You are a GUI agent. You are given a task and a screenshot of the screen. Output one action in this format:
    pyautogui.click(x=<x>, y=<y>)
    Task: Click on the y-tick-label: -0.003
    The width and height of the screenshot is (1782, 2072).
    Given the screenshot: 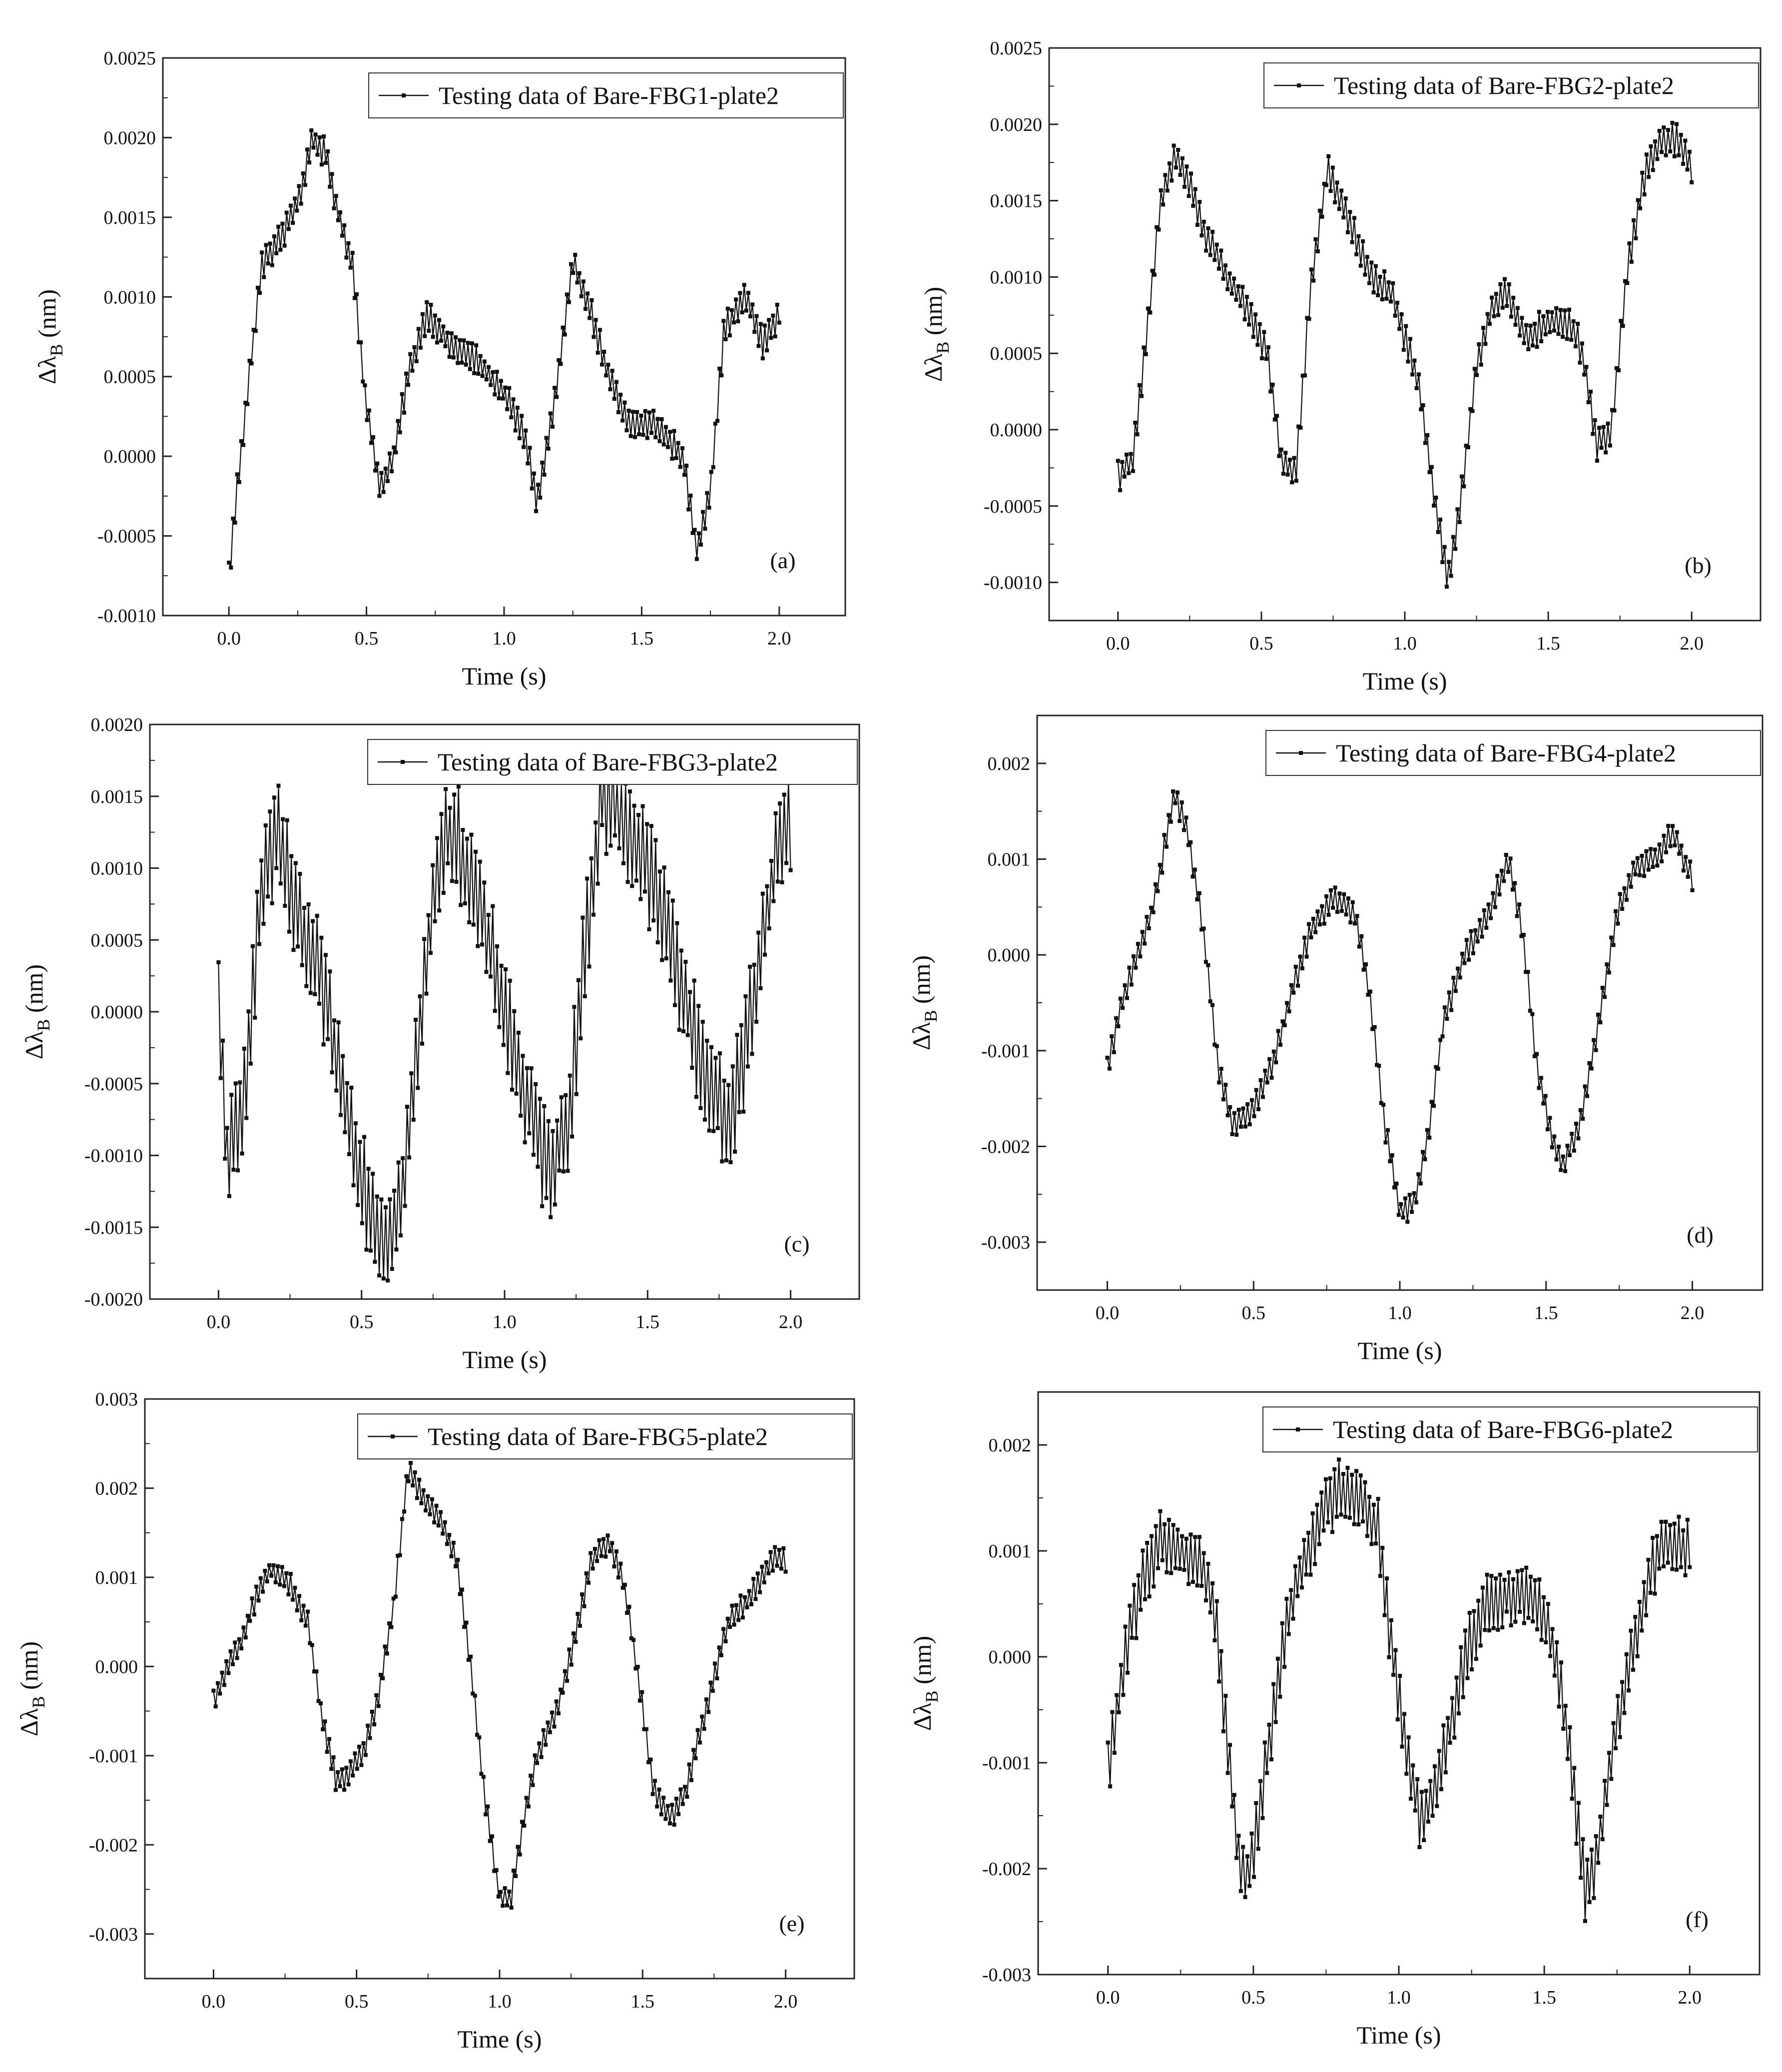 What is the action you would take?
    pyautogui.click(x=1005, y=1242)
    